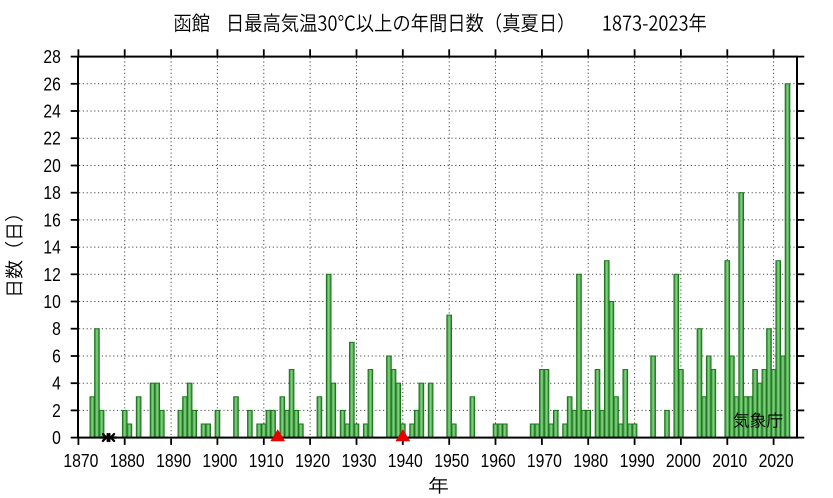  Describe the element at coordinates (51, 301) in the screenshot. I see `svg-text: 10` at that location.